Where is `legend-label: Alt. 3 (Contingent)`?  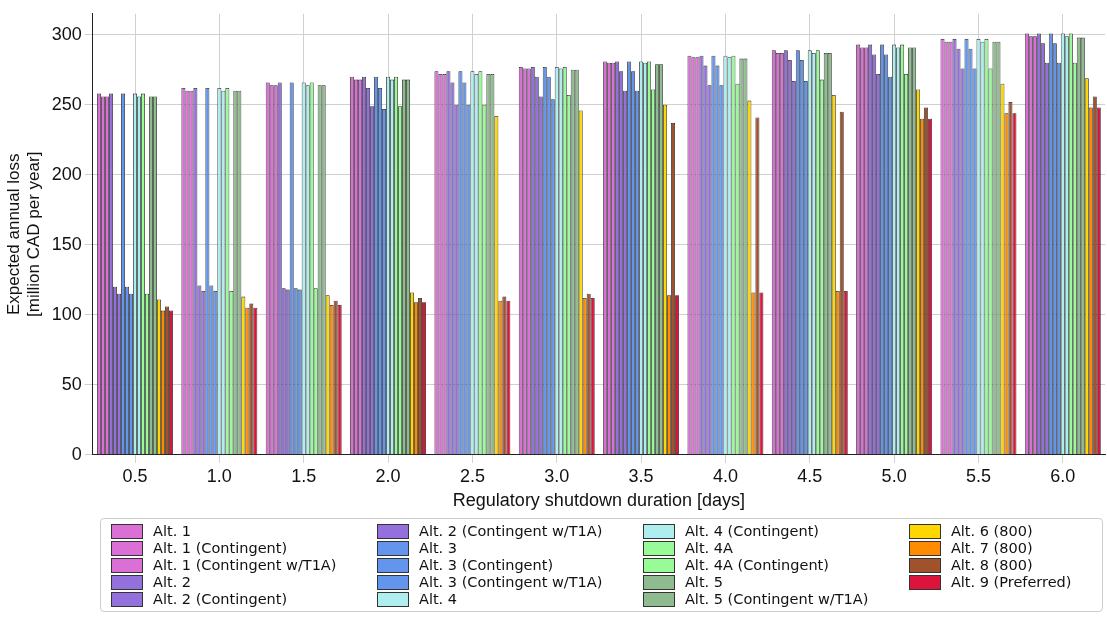 legend-label: Alt. 3 (Contingent) is located at coordinates (486, 565).